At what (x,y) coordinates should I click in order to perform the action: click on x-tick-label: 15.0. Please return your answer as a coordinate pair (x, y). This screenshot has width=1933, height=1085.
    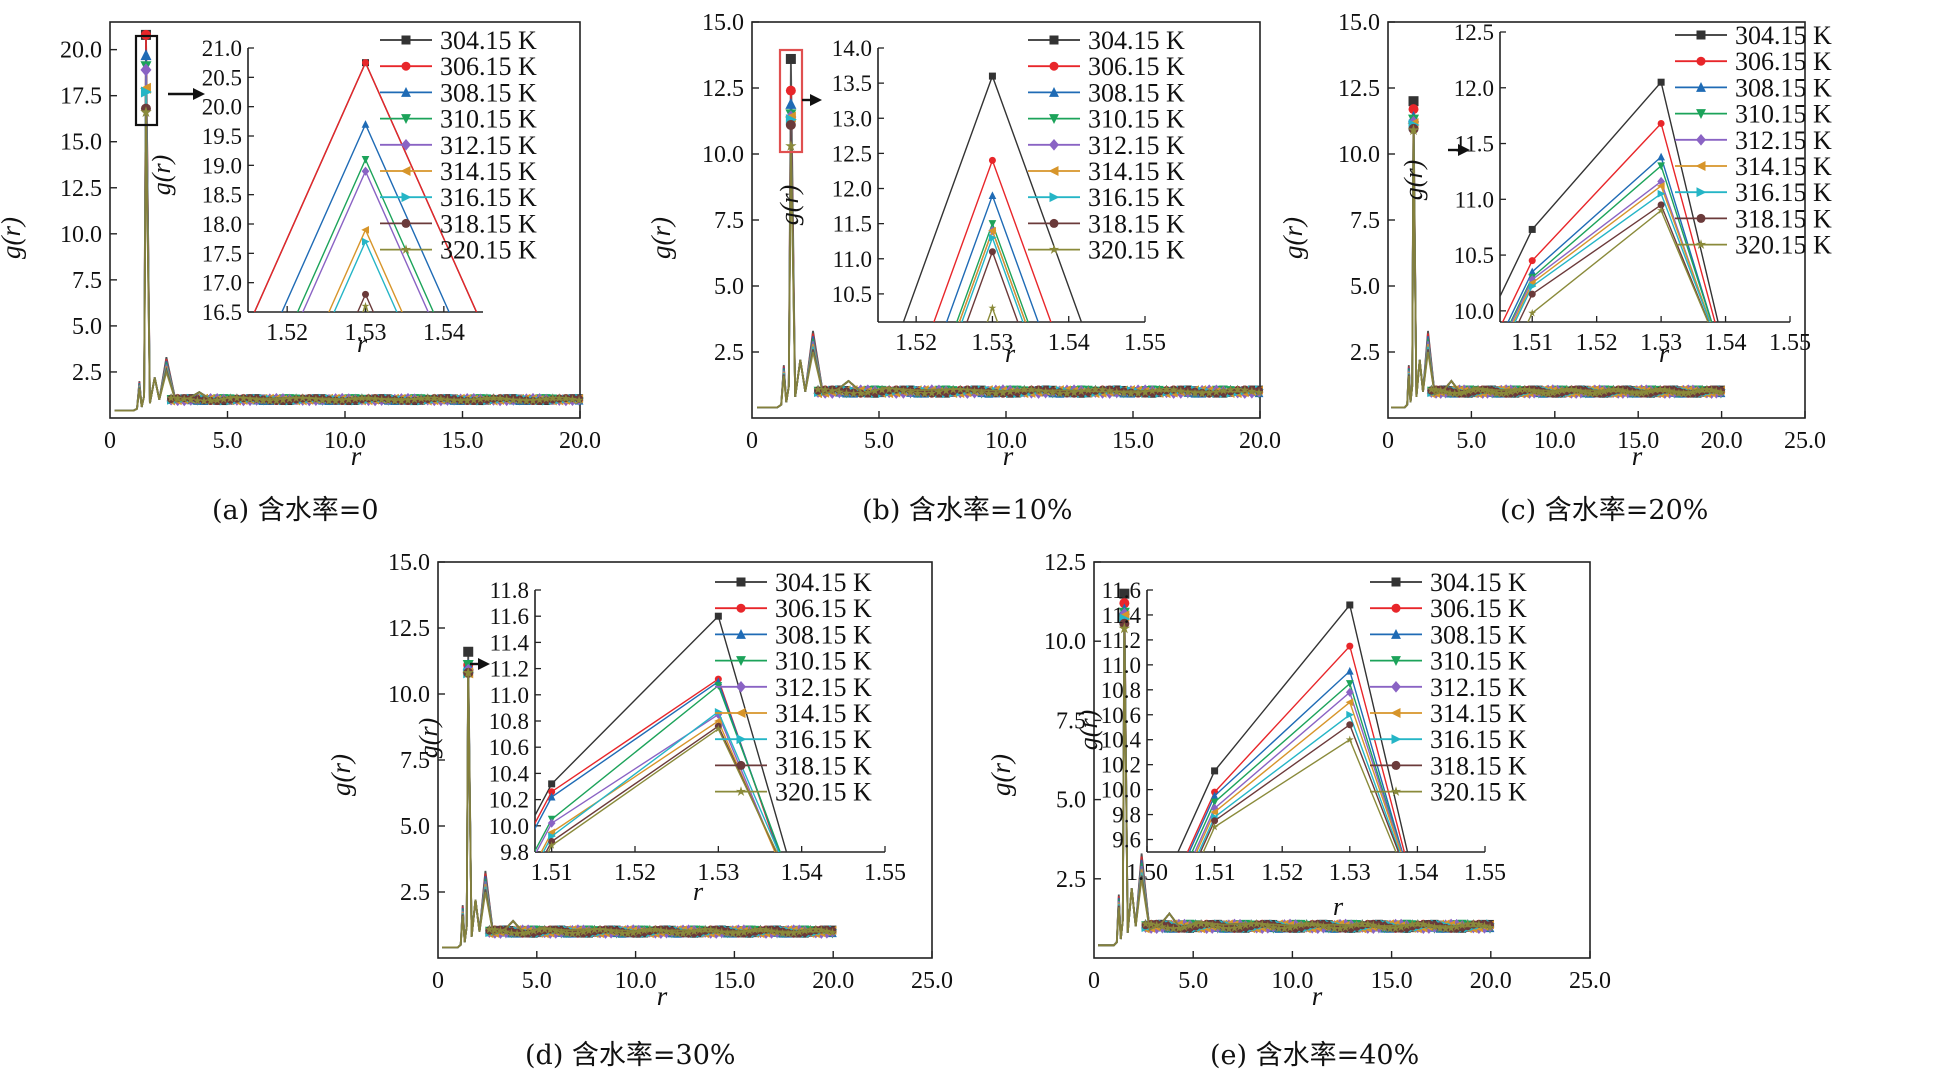
    Looking at the image, I should click on (463, 441).